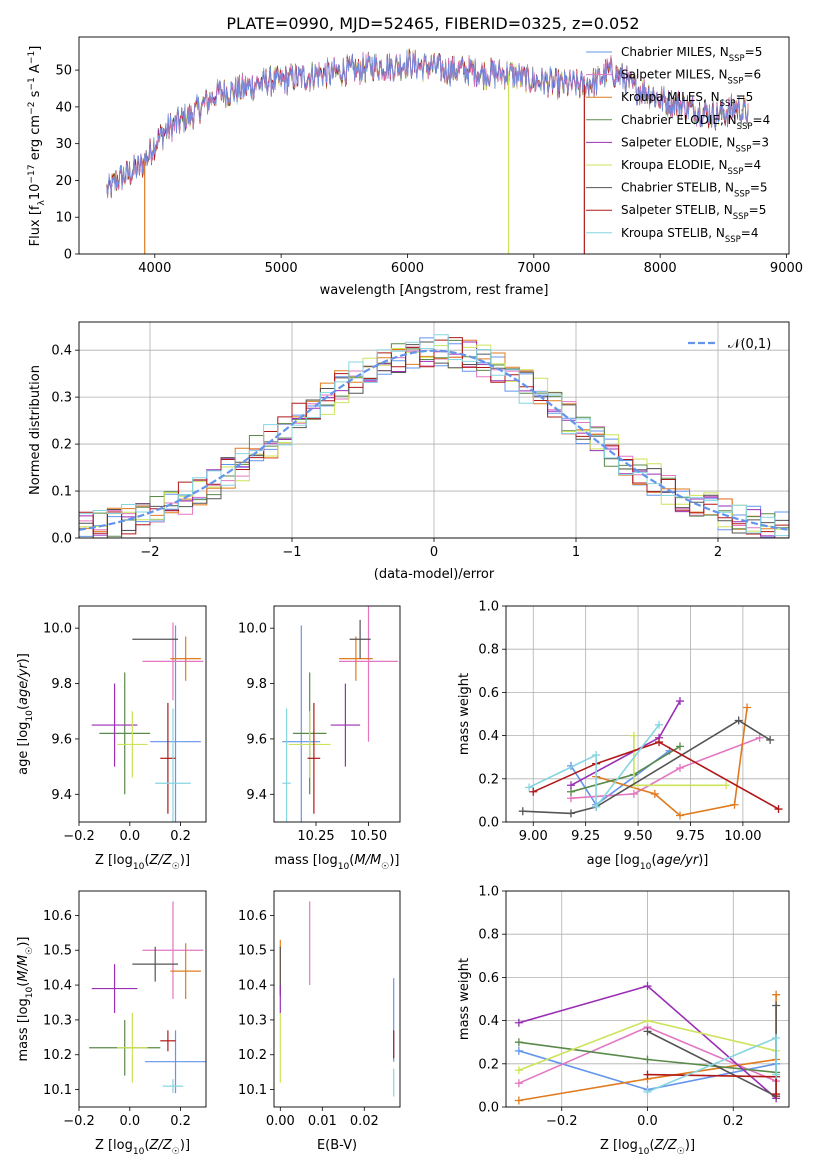 The height and width of the screenshot is (1170, 819). I want to click on y-tick-label: 0.3, so click(61, 398).